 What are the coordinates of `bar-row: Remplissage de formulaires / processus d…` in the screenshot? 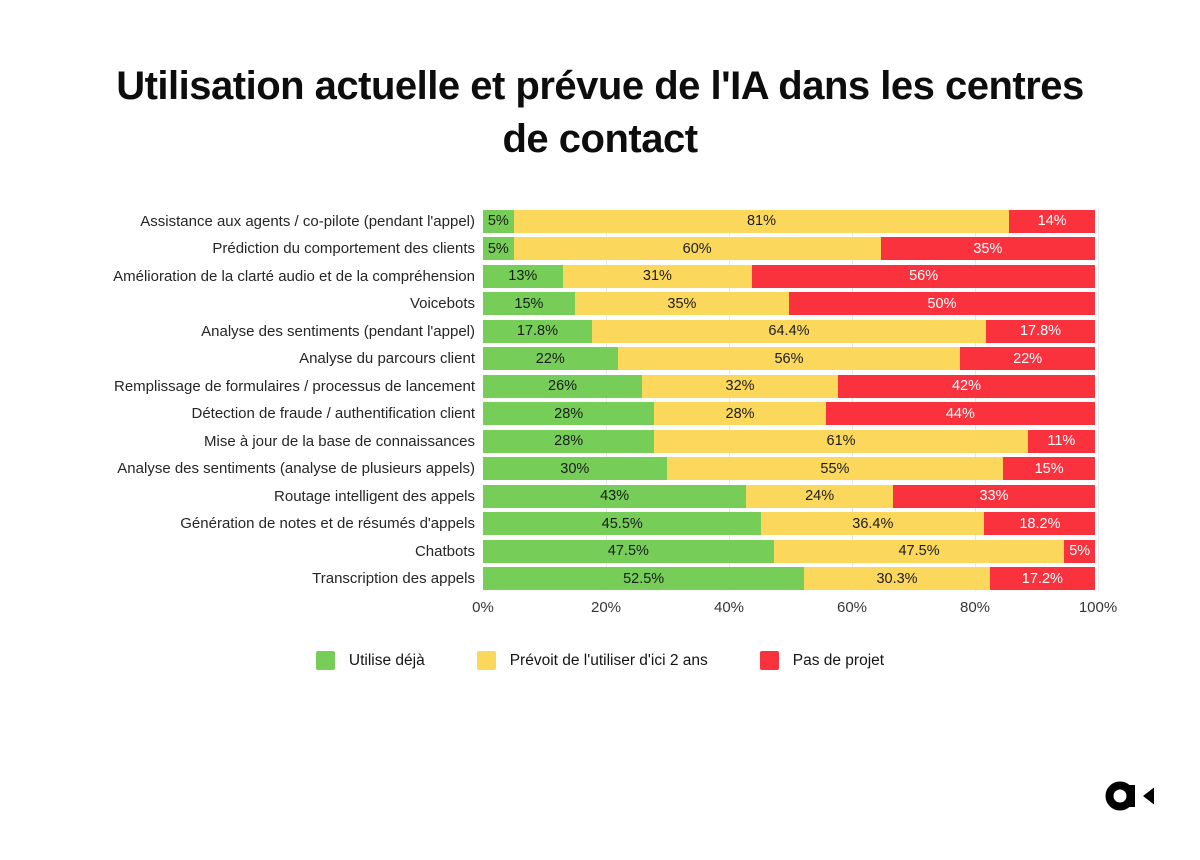 It's located at (590, 386).